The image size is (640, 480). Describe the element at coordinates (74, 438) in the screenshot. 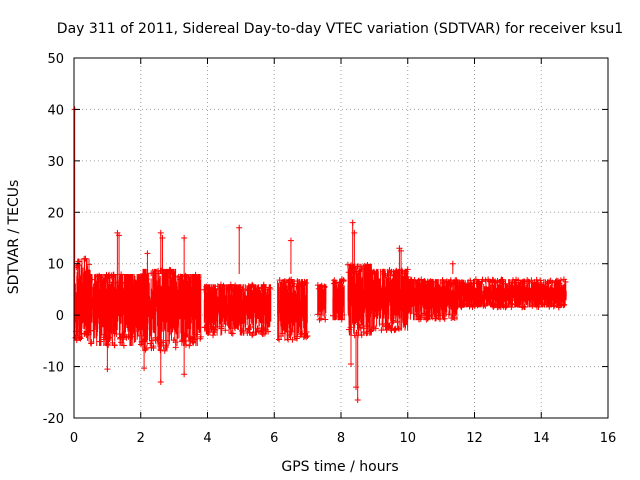

I see `x-tick-label: 0` at that location.